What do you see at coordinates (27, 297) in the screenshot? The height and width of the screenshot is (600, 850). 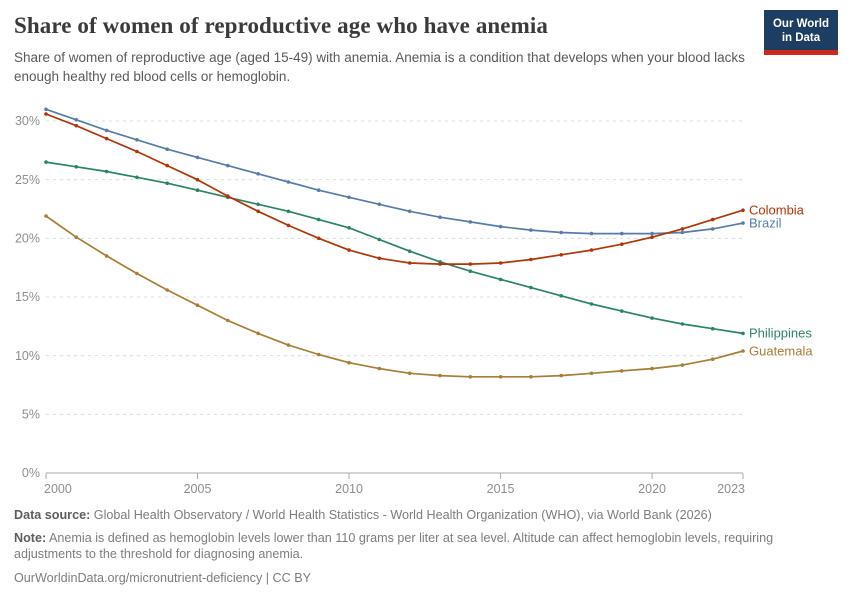 I see `y-axis-tick-label: 15%` at bounding box center [27, 297].